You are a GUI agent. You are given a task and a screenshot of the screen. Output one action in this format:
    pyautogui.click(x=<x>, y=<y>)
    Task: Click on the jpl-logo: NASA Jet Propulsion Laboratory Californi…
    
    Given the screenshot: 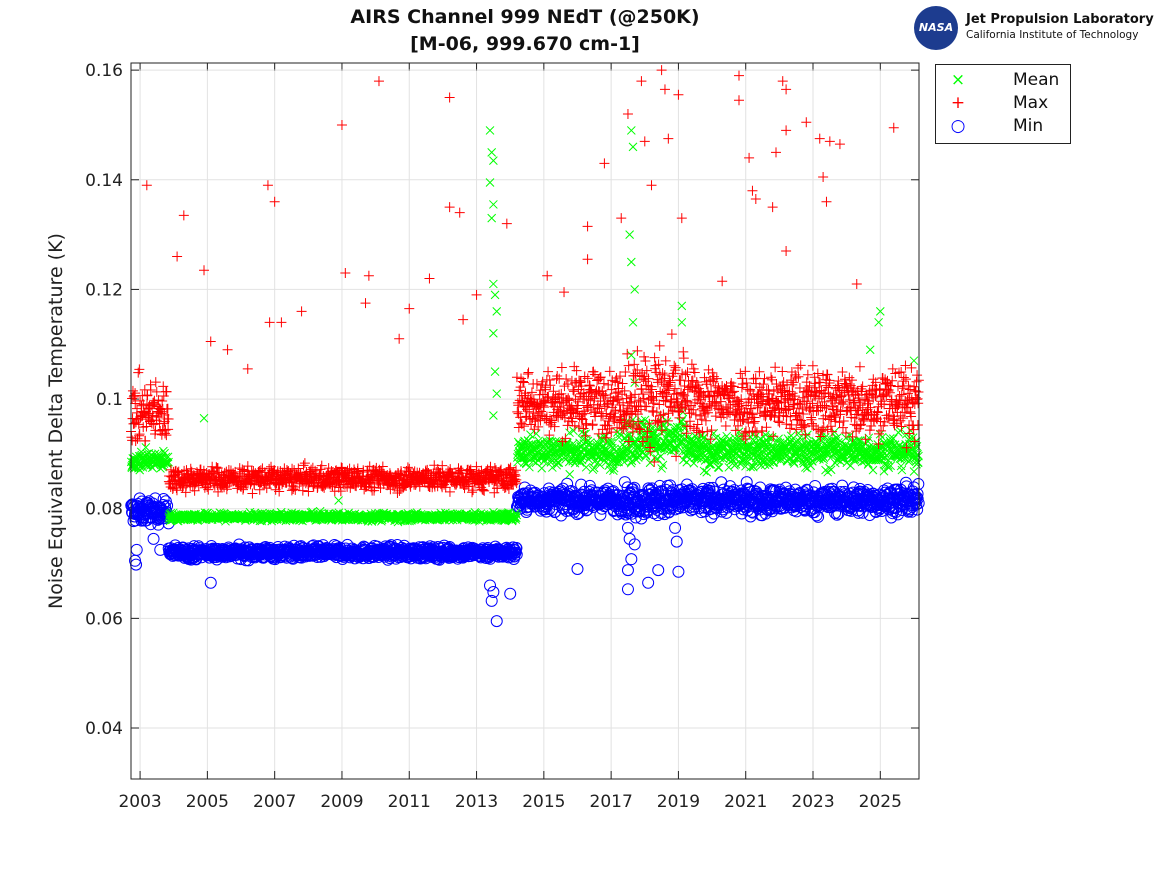 What is the action you would take?
    pyautogui.click(x=1034, y=27)
    